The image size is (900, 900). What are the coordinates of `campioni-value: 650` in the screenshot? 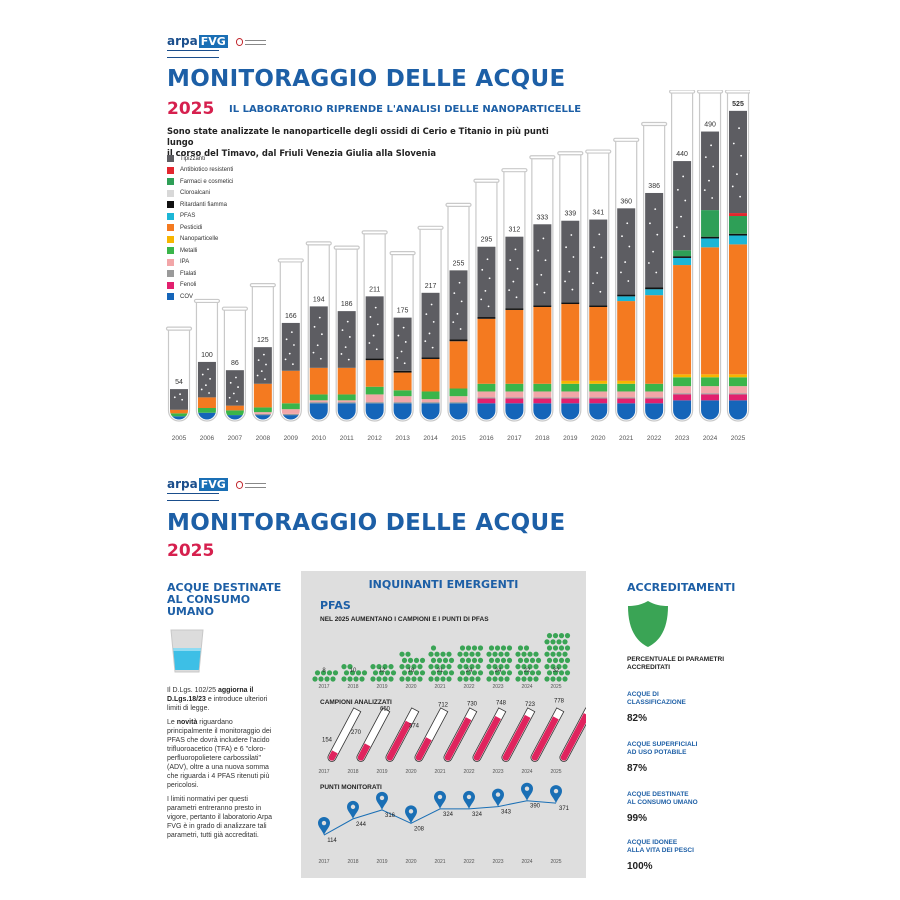 It's located at (385, 709).